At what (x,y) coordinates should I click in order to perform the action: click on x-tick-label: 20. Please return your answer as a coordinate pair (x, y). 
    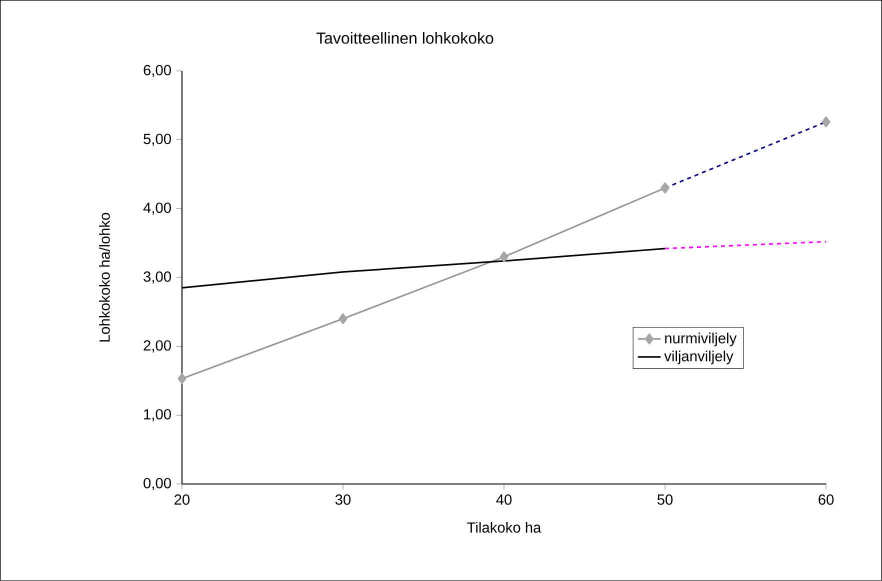
    Looking at the image, I should click on (182, 499).